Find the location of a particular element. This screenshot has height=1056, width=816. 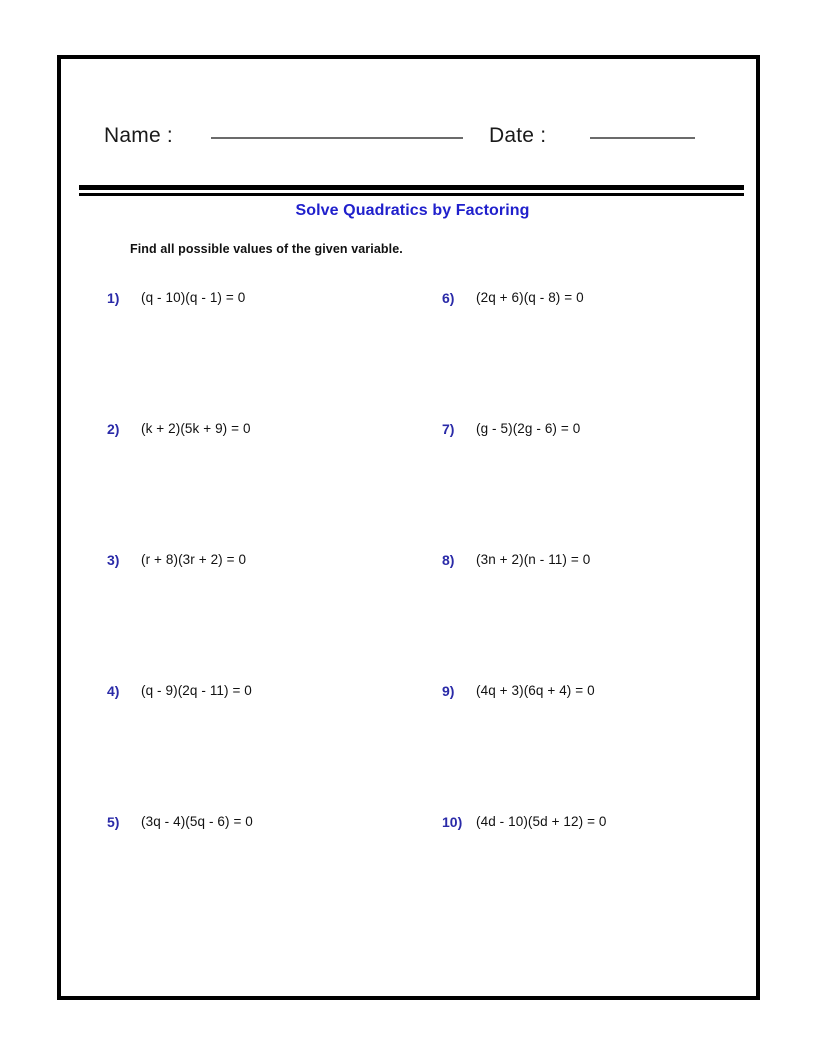

problem-expression: (g - 5)(2g - 6) = 0 is located at coordinates (528, 428).